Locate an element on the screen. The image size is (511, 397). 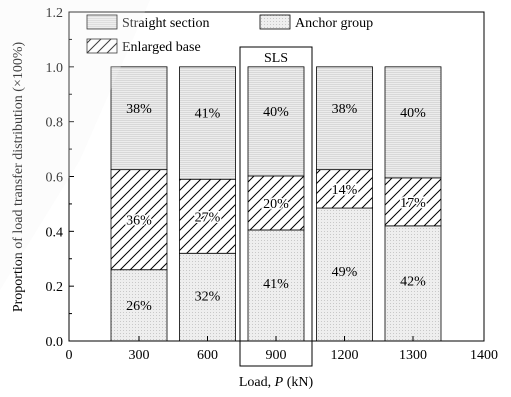
data-label-enlarged-base-300: 36% is located at coordinates (139, 221).